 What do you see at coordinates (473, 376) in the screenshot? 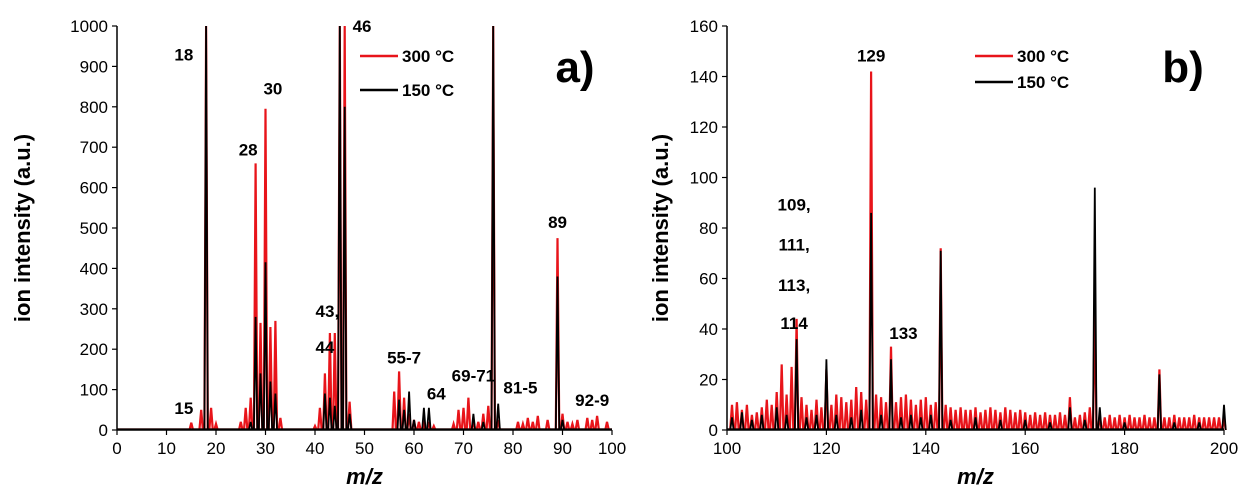
I see `peak-annotation: 69-71` at bounding box center [473, 376].